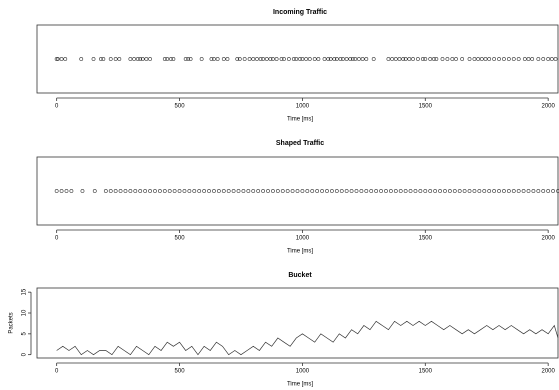  Describe the element at coordinates (300, 143) in the screenshot. I see `chart-title: Shaped Traffic` at that location.